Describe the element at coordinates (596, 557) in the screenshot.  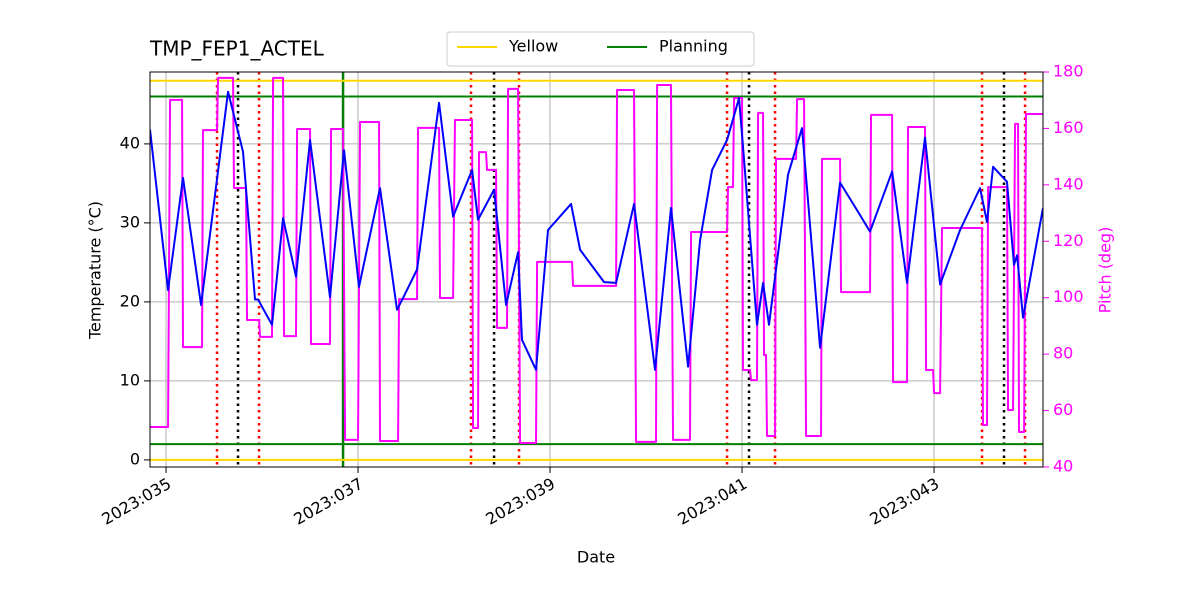
I see `x-axis-label: Date` at that location.